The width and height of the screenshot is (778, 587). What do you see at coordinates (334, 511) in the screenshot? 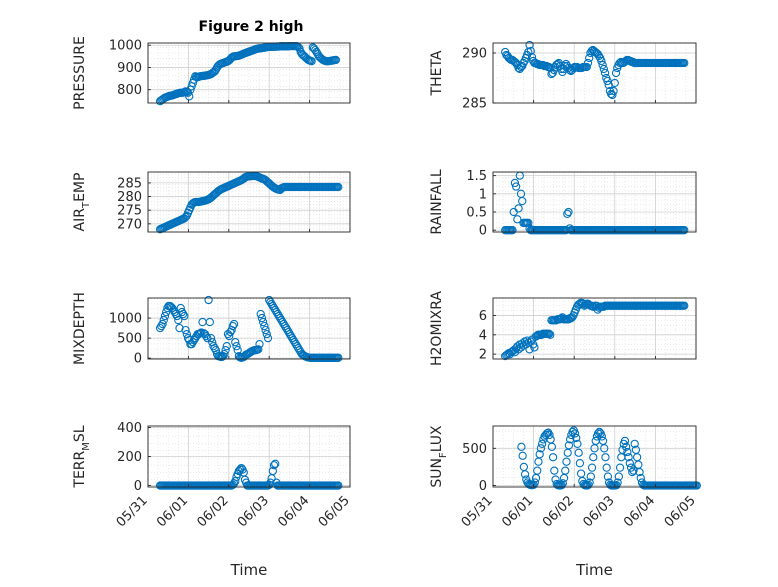
I see `x-tick-label: 06/05` at bounding box center [334, 511].